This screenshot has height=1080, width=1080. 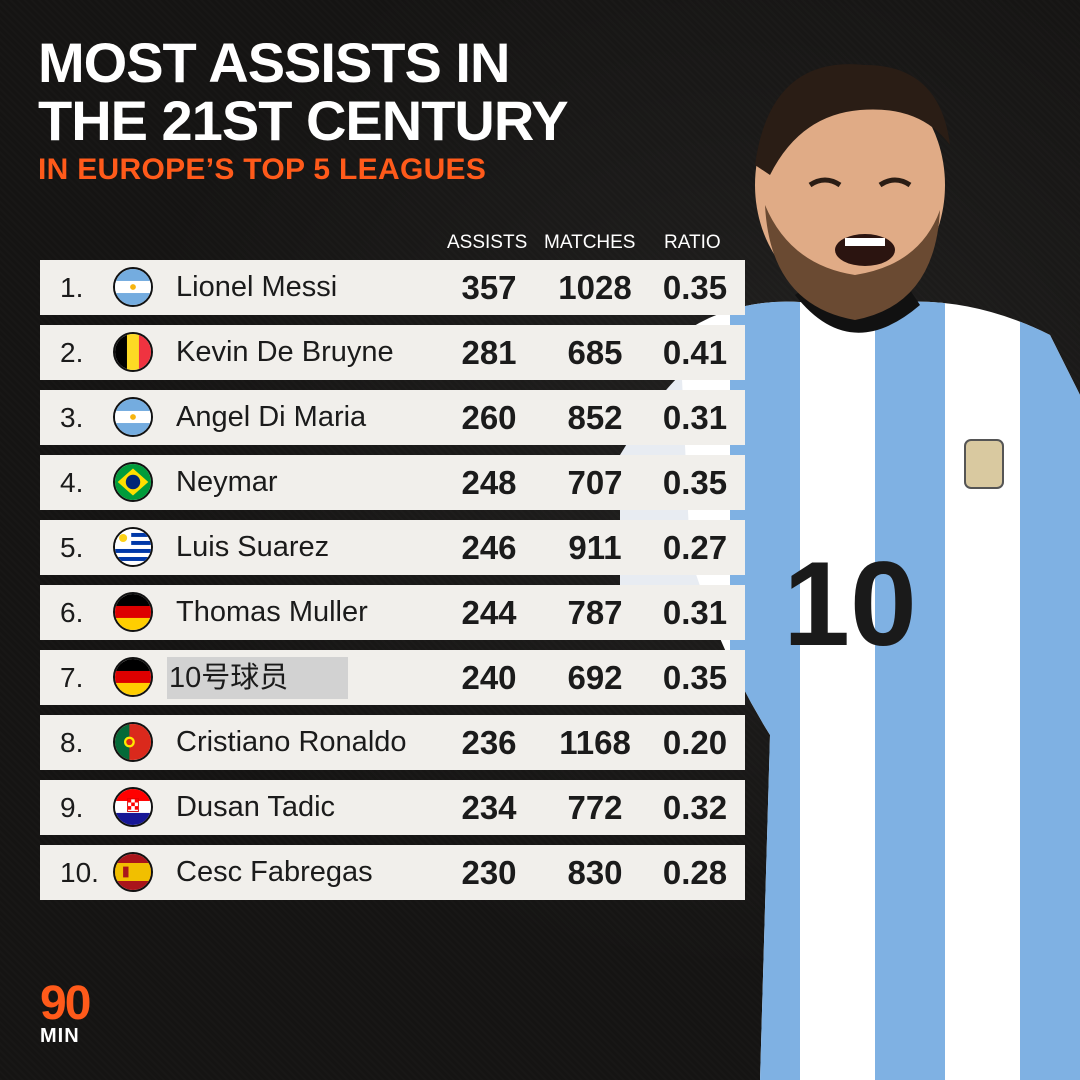 I want to click on matches-value: 830, so click(x=595, y=872).